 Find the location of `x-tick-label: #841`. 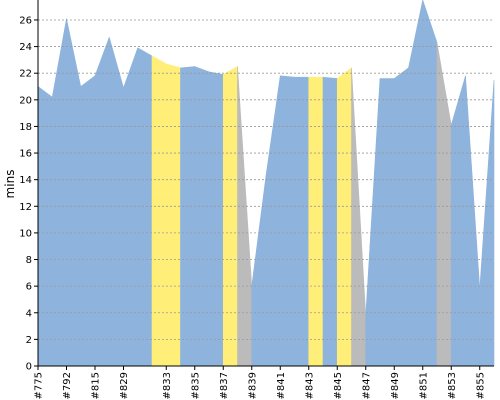

x-tick-label: #841 is located at coordinates (281, 385).